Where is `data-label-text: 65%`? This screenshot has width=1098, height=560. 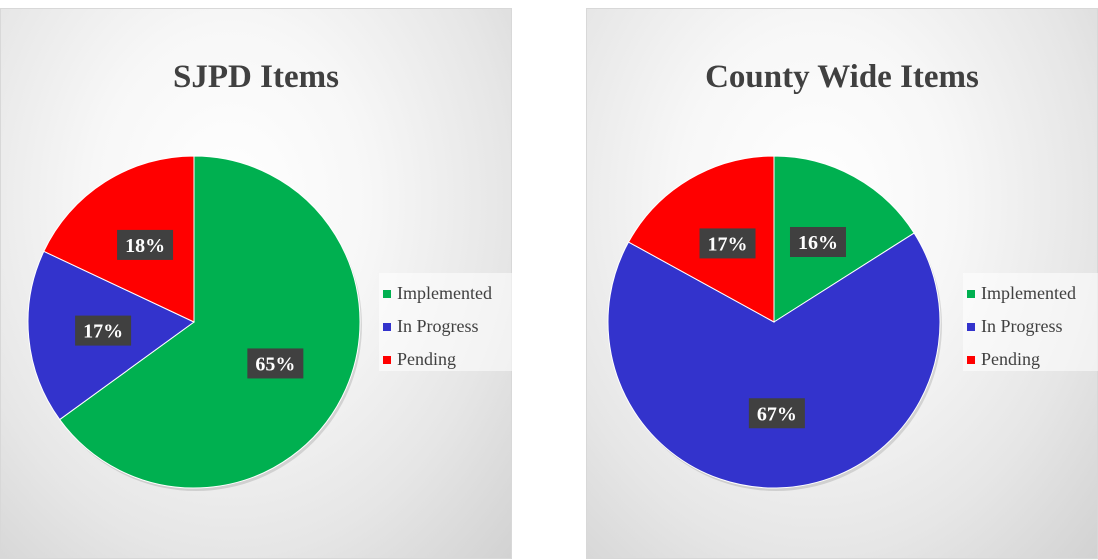
data-label-text: 65% is located at coordinates (275, 364).